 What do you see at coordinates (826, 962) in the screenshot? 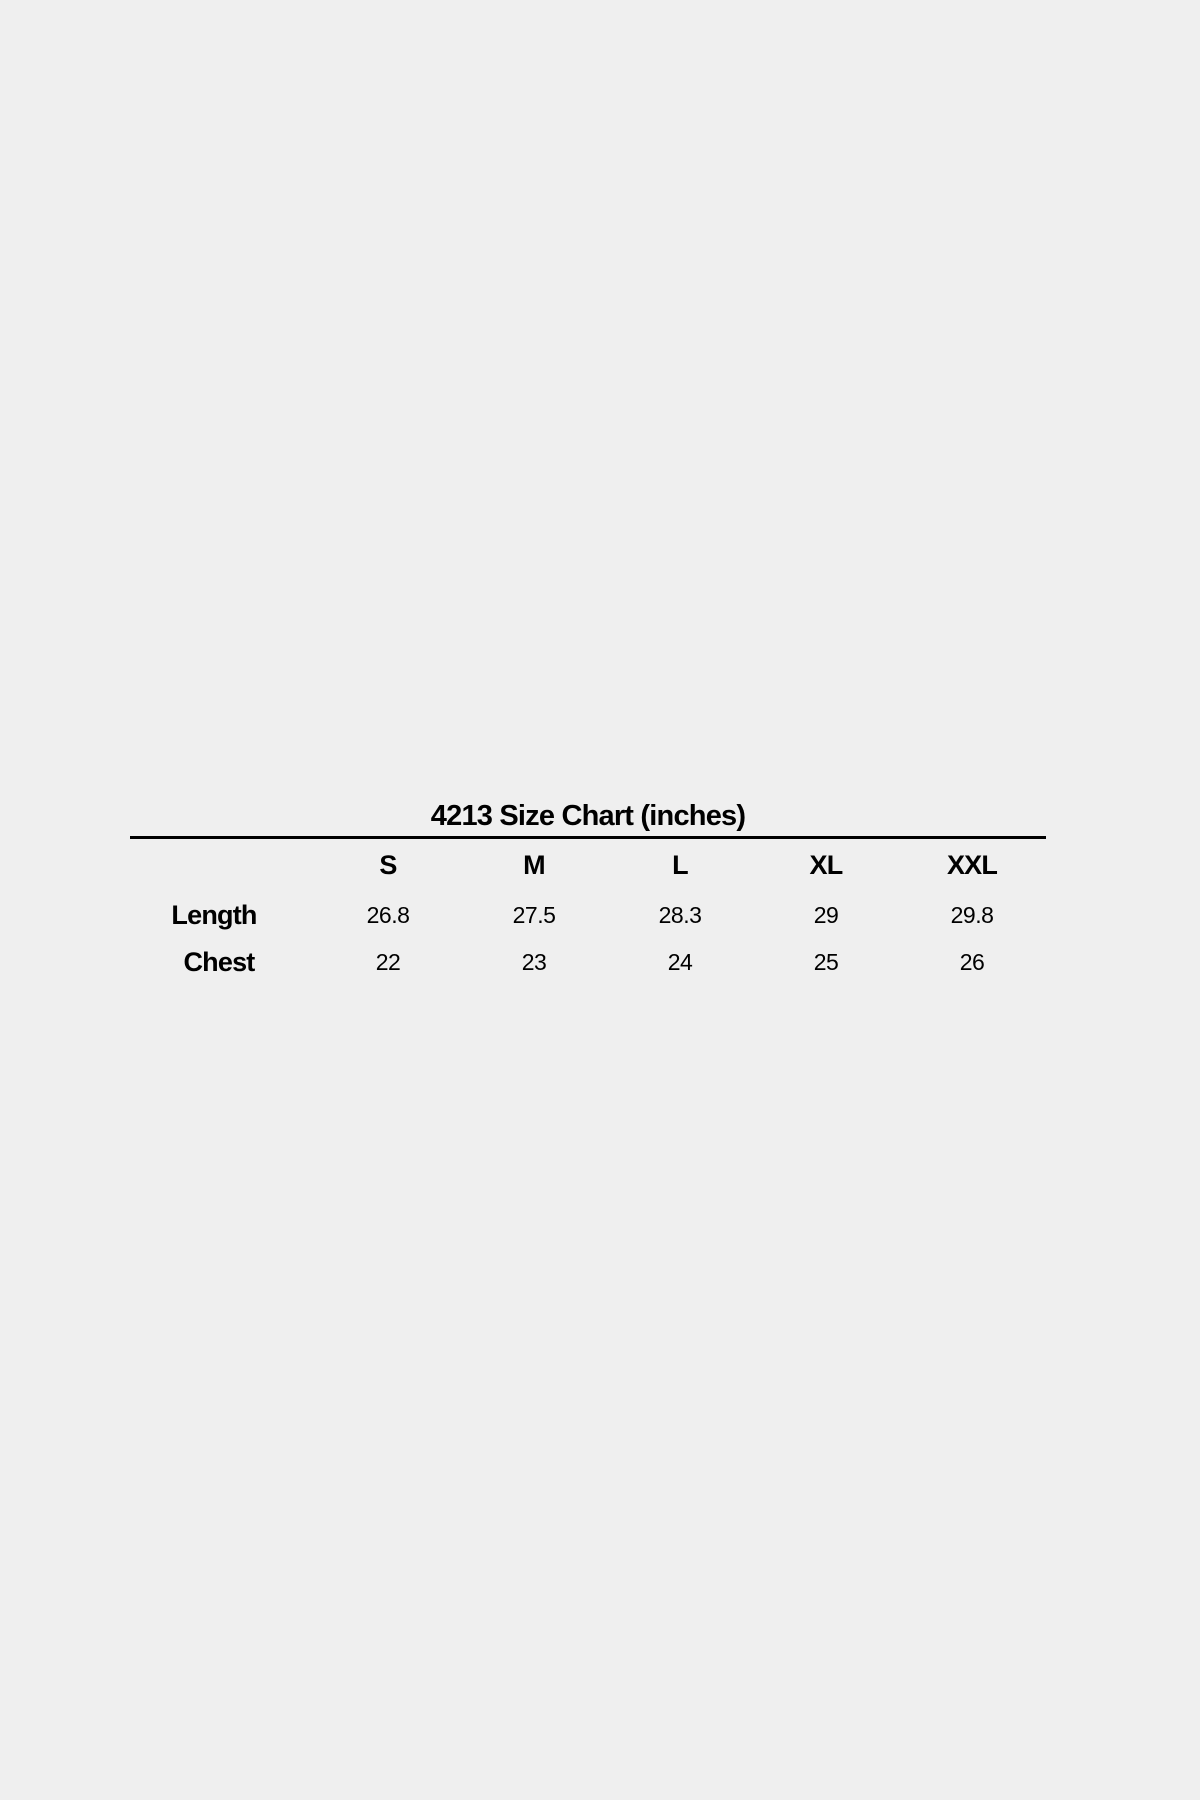
I see `cell-chest-xl: 25` at bounding box center [826, 962].